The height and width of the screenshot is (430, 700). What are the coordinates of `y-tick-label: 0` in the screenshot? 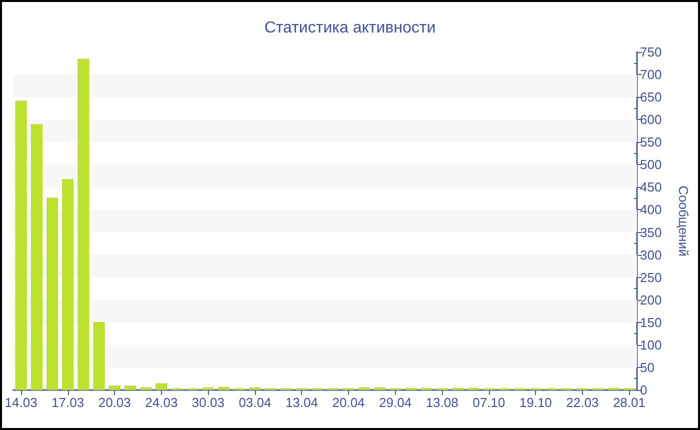 It's located at (644, 390).